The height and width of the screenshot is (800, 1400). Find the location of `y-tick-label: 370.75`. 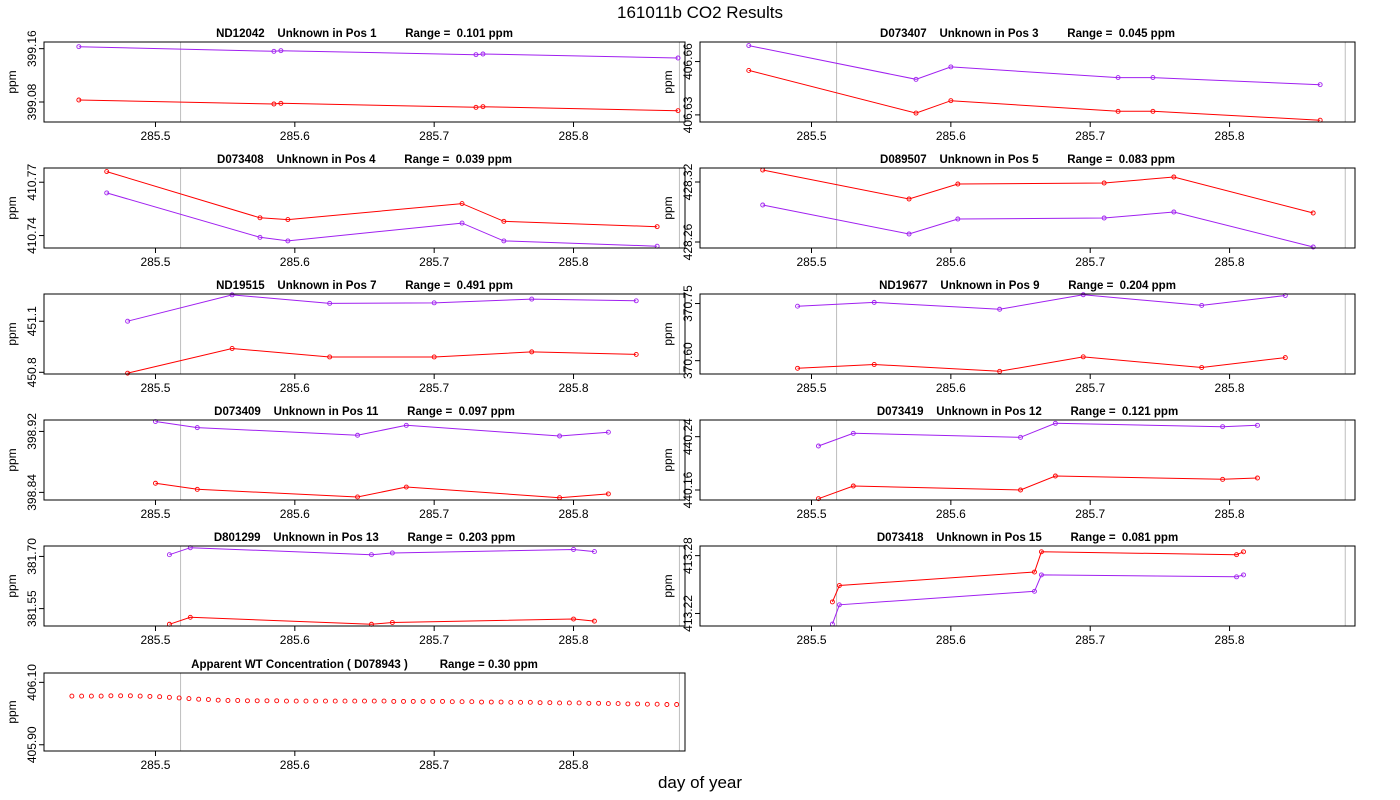

y-tick-label: 370.75 is located at coordinates (688, 303).